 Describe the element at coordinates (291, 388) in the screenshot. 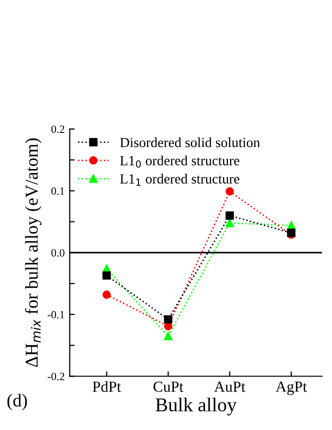

I see `x-tick-label: AgPt` at that location.